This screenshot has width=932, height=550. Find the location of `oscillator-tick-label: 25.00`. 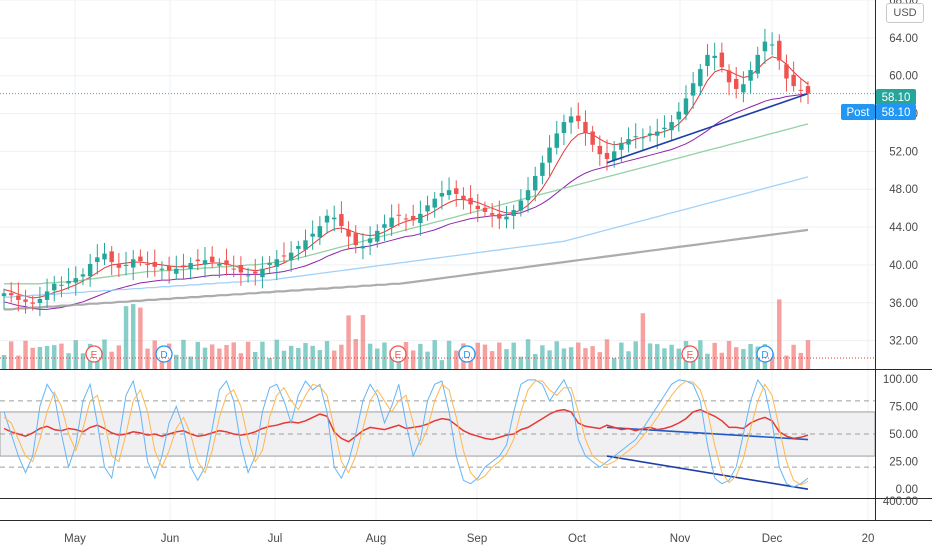

oscillator-tick-label: 25.00 is located at coordinates (903, 463).